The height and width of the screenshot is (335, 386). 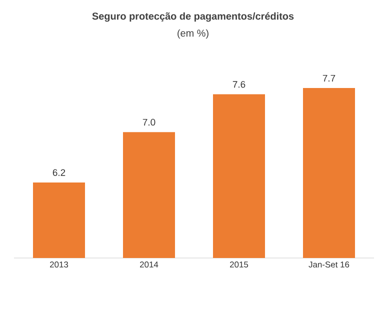 What do you see at coordinates (149, 122) in the screenshot?
I see `data-label: 7.0` at bounding box center [149, 122].